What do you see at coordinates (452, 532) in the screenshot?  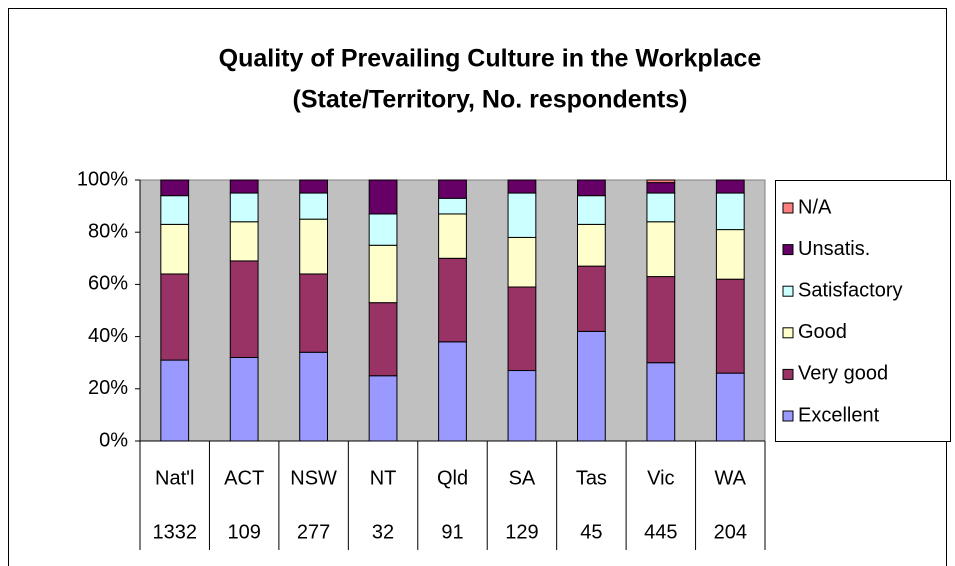 I see `x-tick-count: 91` at bounding box center [452, 532].